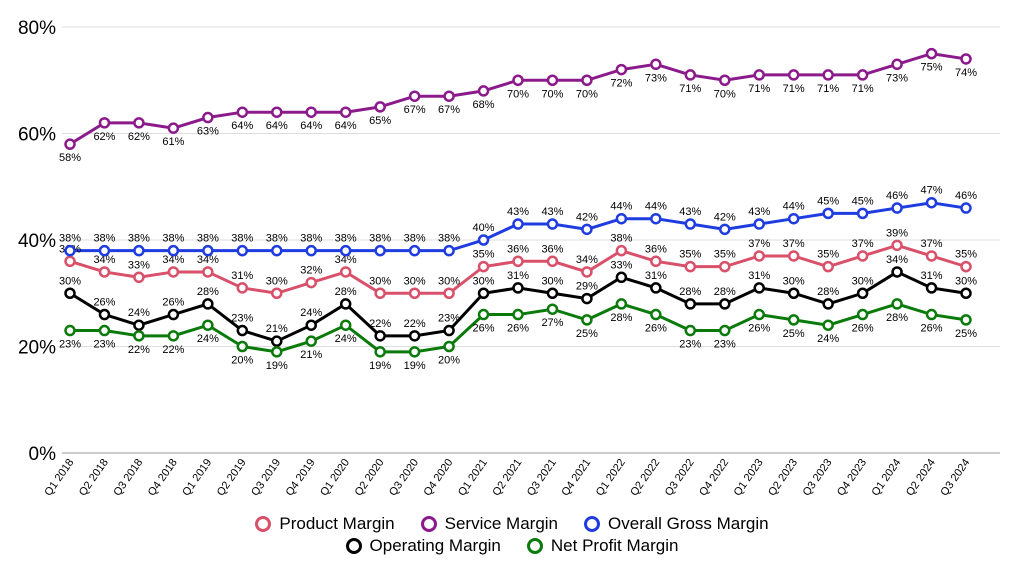 The width and height of the screenshot is (1024, 566). What do you see at coordinates (714, 477) in the screenshot?
I see `x-tick-label: Q4 2022` at bounding box center [714, 477].